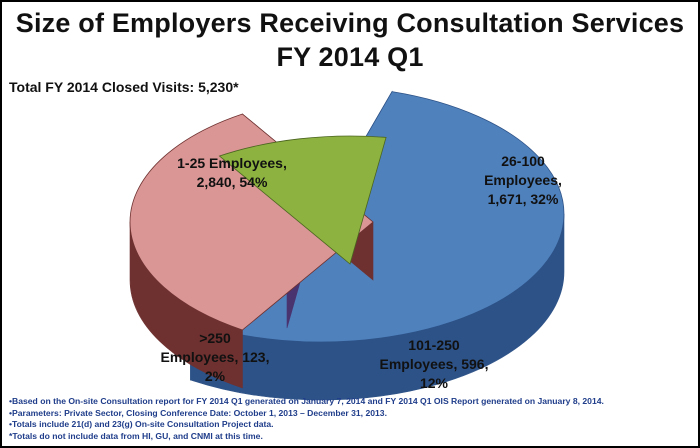 This screenshot has width=700, height=448. Describe the element at coordinates (215, 357) in the screenshot. I see `slice-label-over-250: >250 Employees, 123, 2%` at that location.